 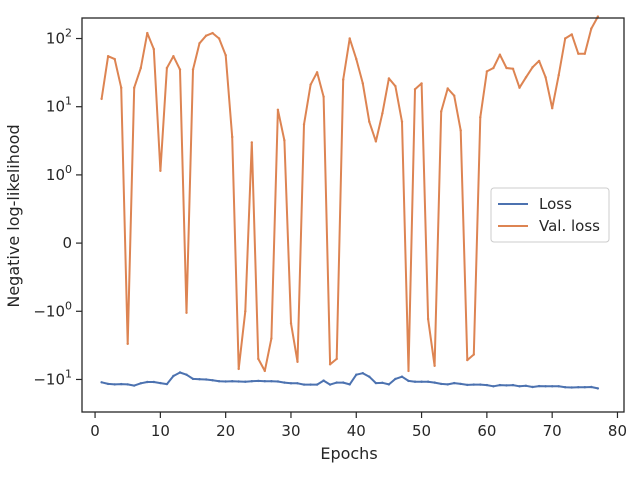 I want to click on y-tick-label: 10⁰, so click(x=59, y=173).